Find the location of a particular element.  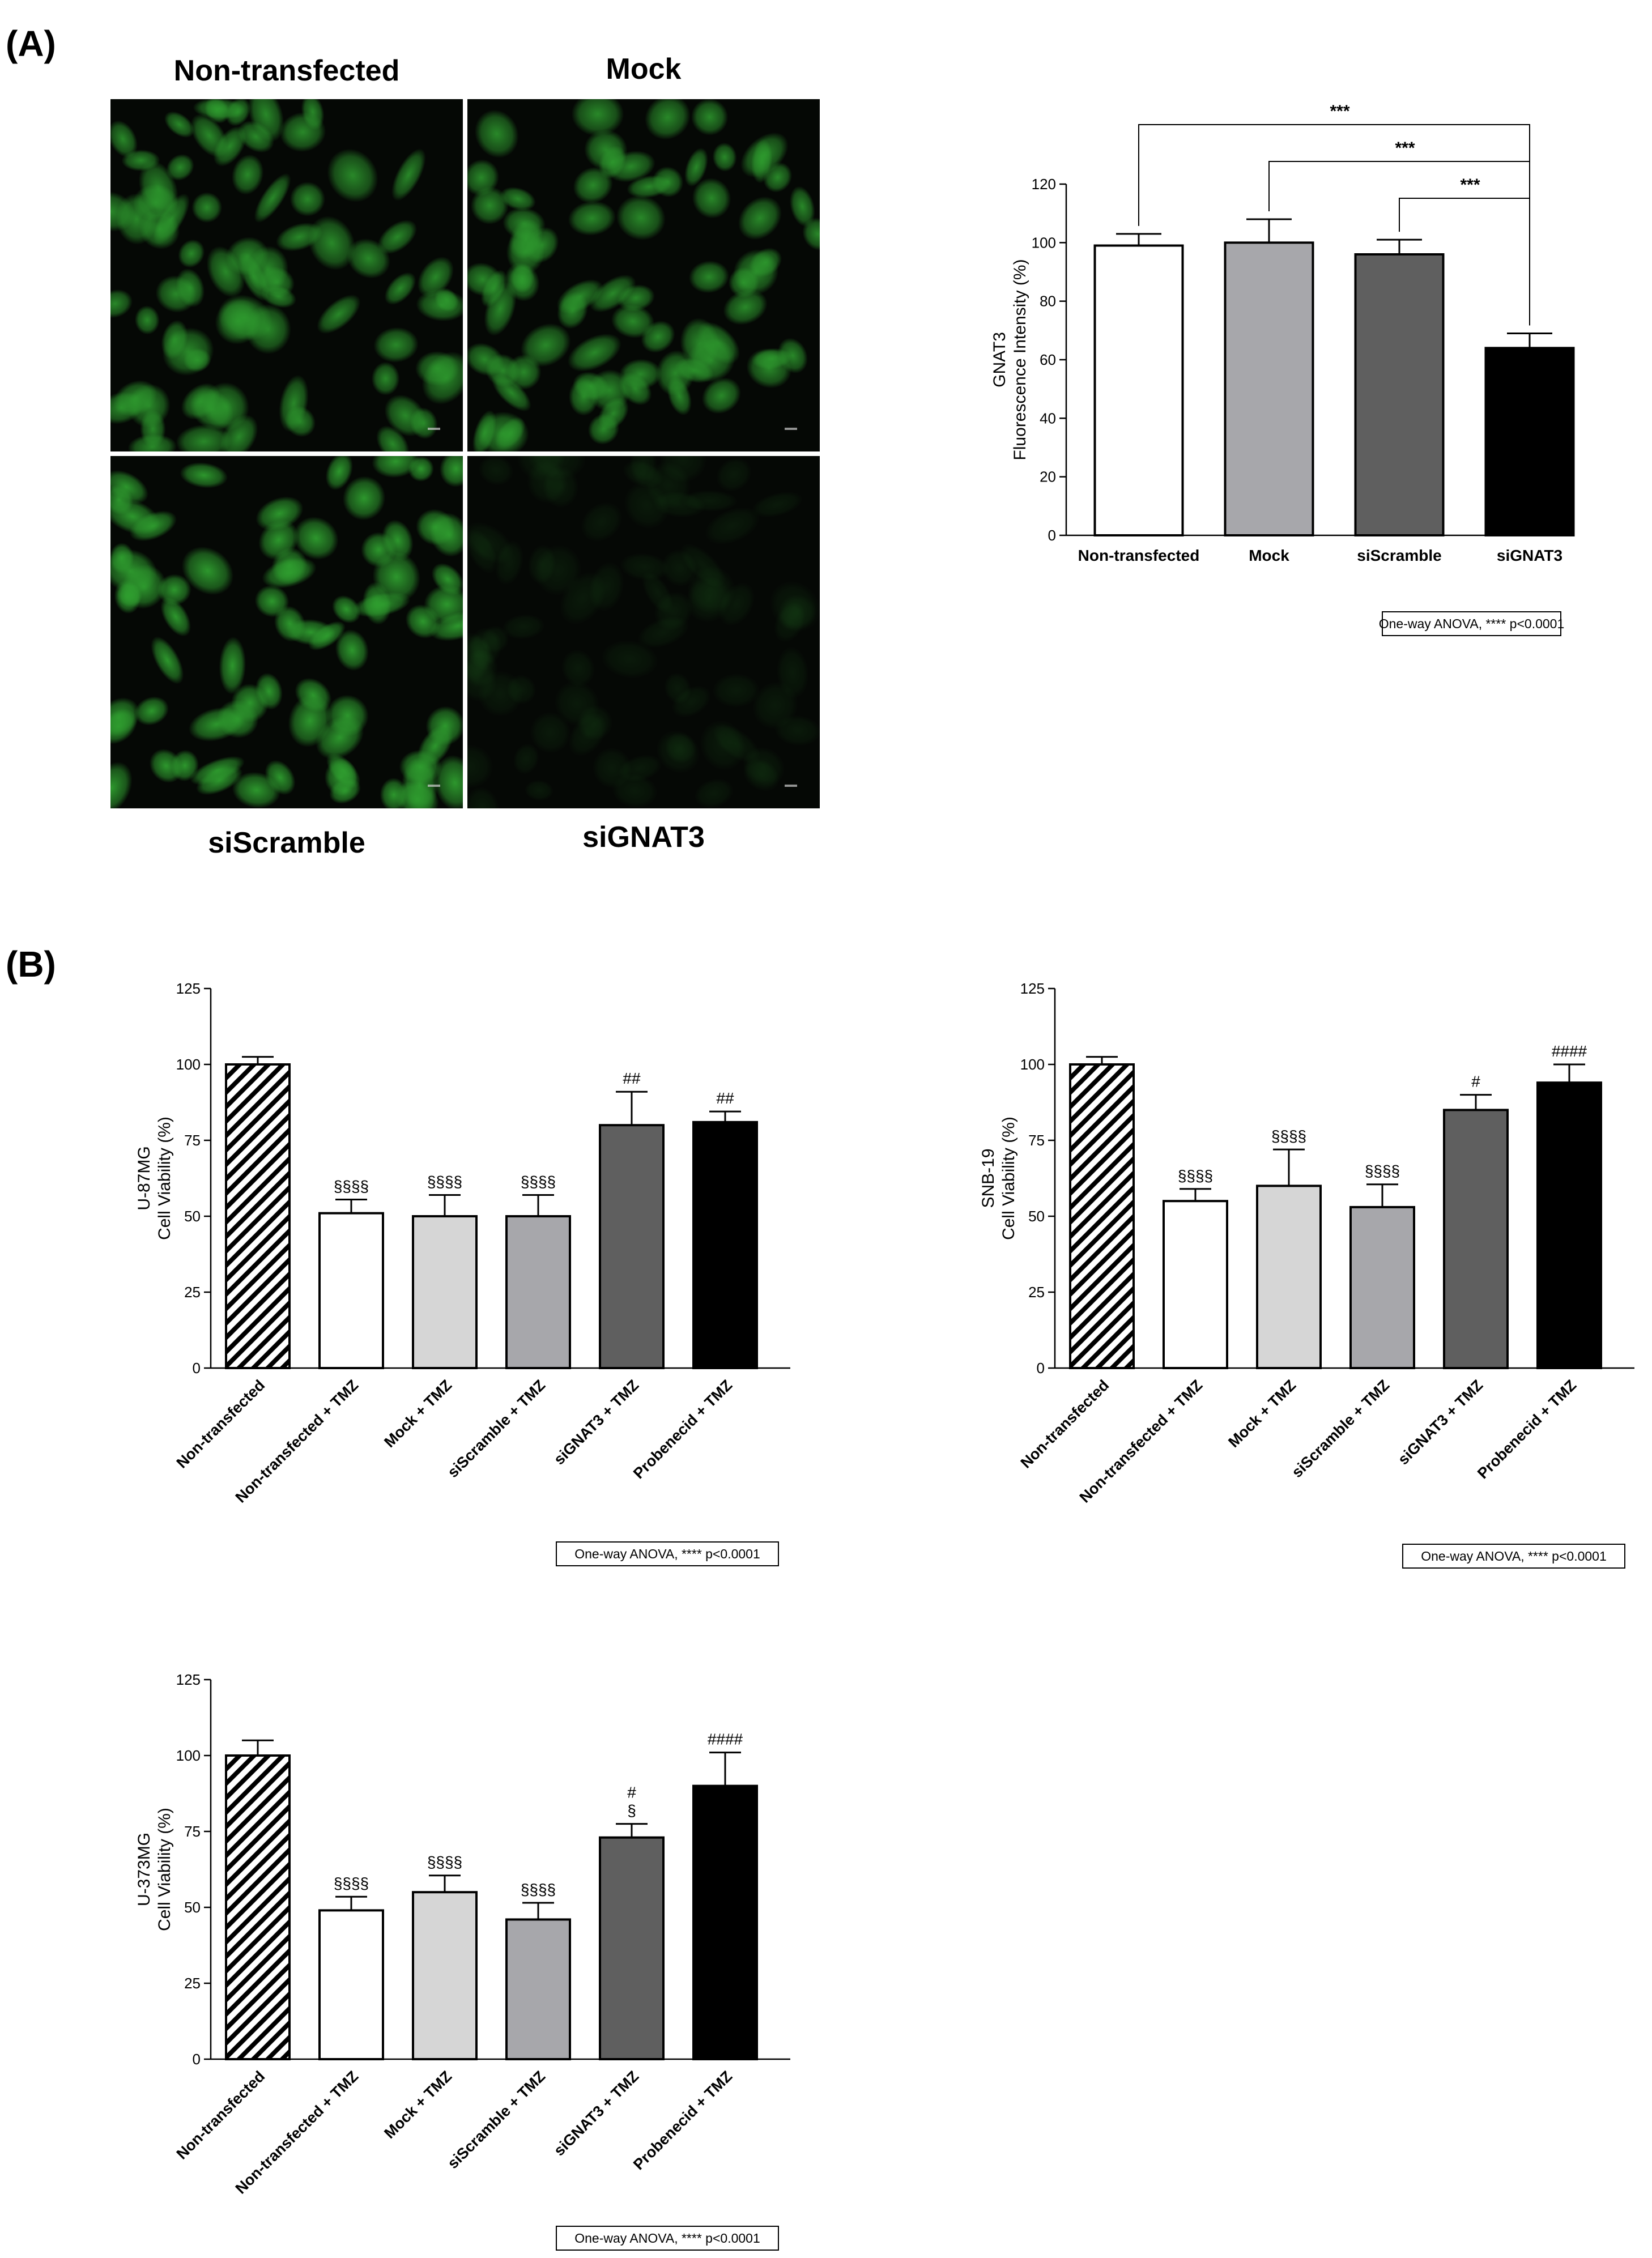

y-axis-label-1: U-87MG is located at coordinates (144, 1178).